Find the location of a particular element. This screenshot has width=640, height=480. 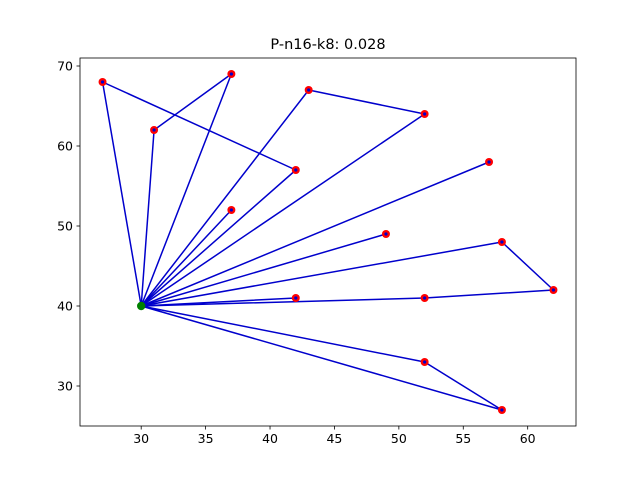

x-tick-label: 35 is located at coordinates (206, 438).